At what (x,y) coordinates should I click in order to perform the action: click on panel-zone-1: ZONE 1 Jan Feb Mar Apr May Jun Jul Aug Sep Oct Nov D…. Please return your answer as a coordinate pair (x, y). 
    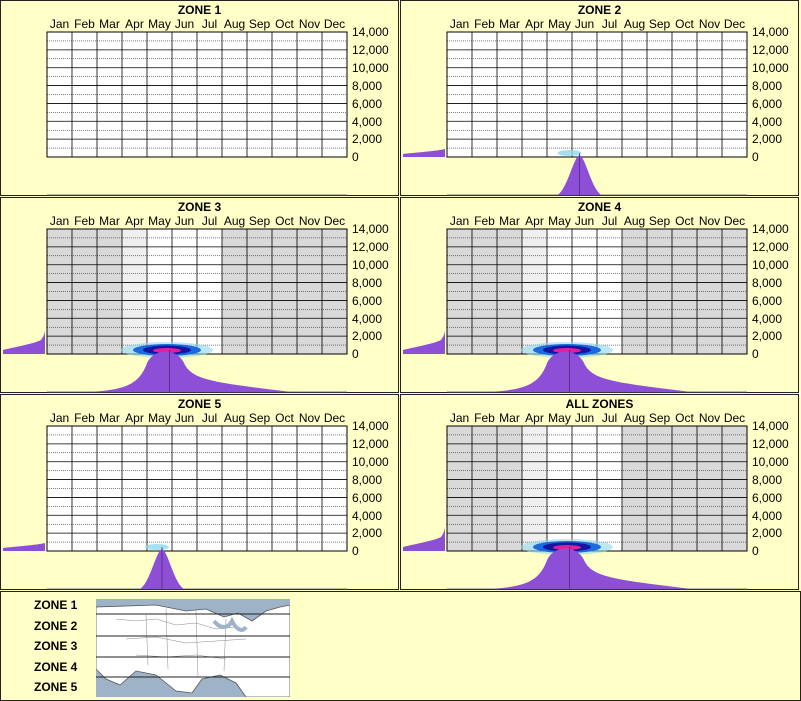
    Looking at the image, I should click on (199, 98).